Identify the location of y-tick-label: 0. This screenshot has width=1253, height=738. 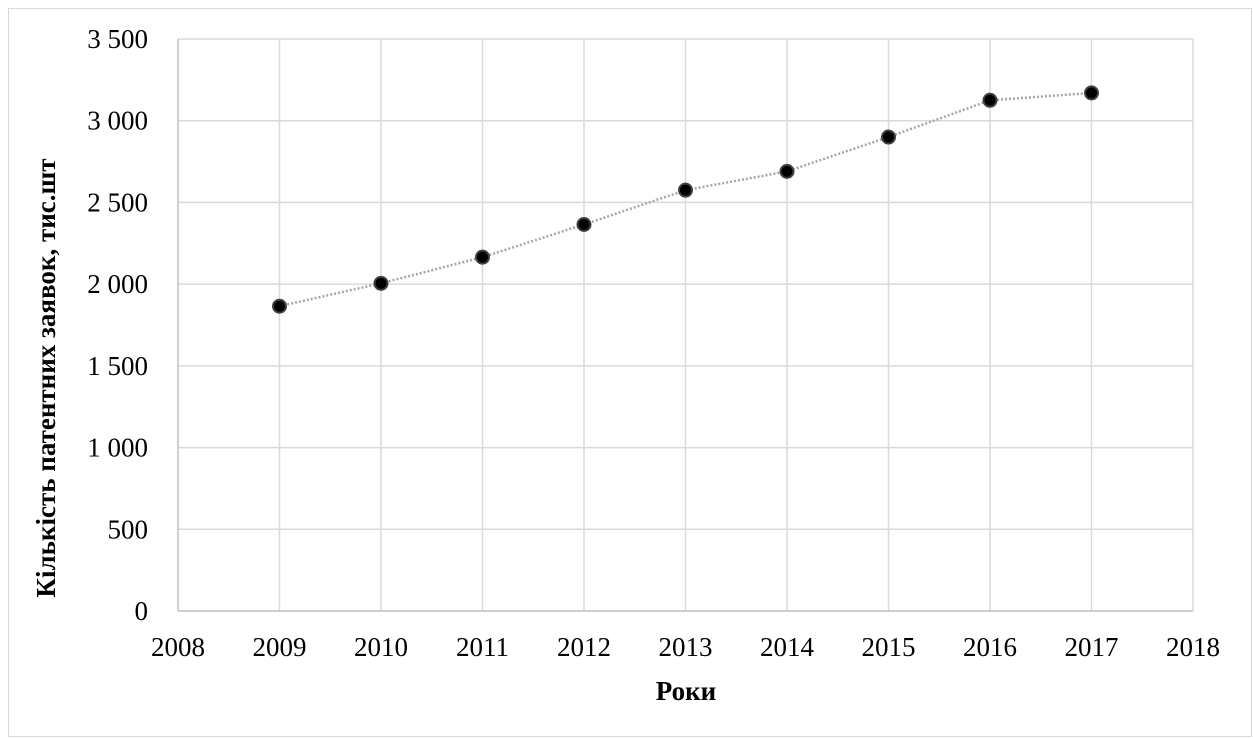
(142, 611).